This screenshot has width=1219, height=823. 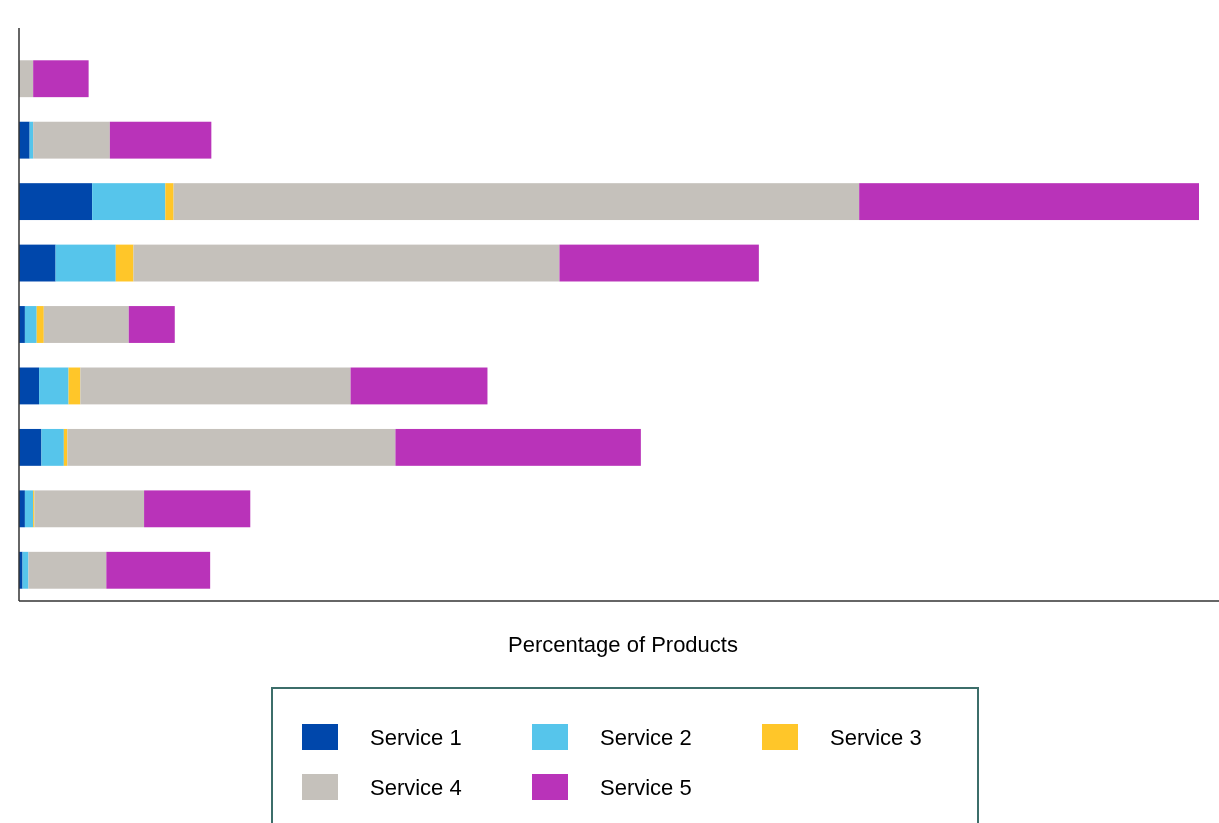 I want to click on legend-label: Service 3, so click(x=876, y=737).